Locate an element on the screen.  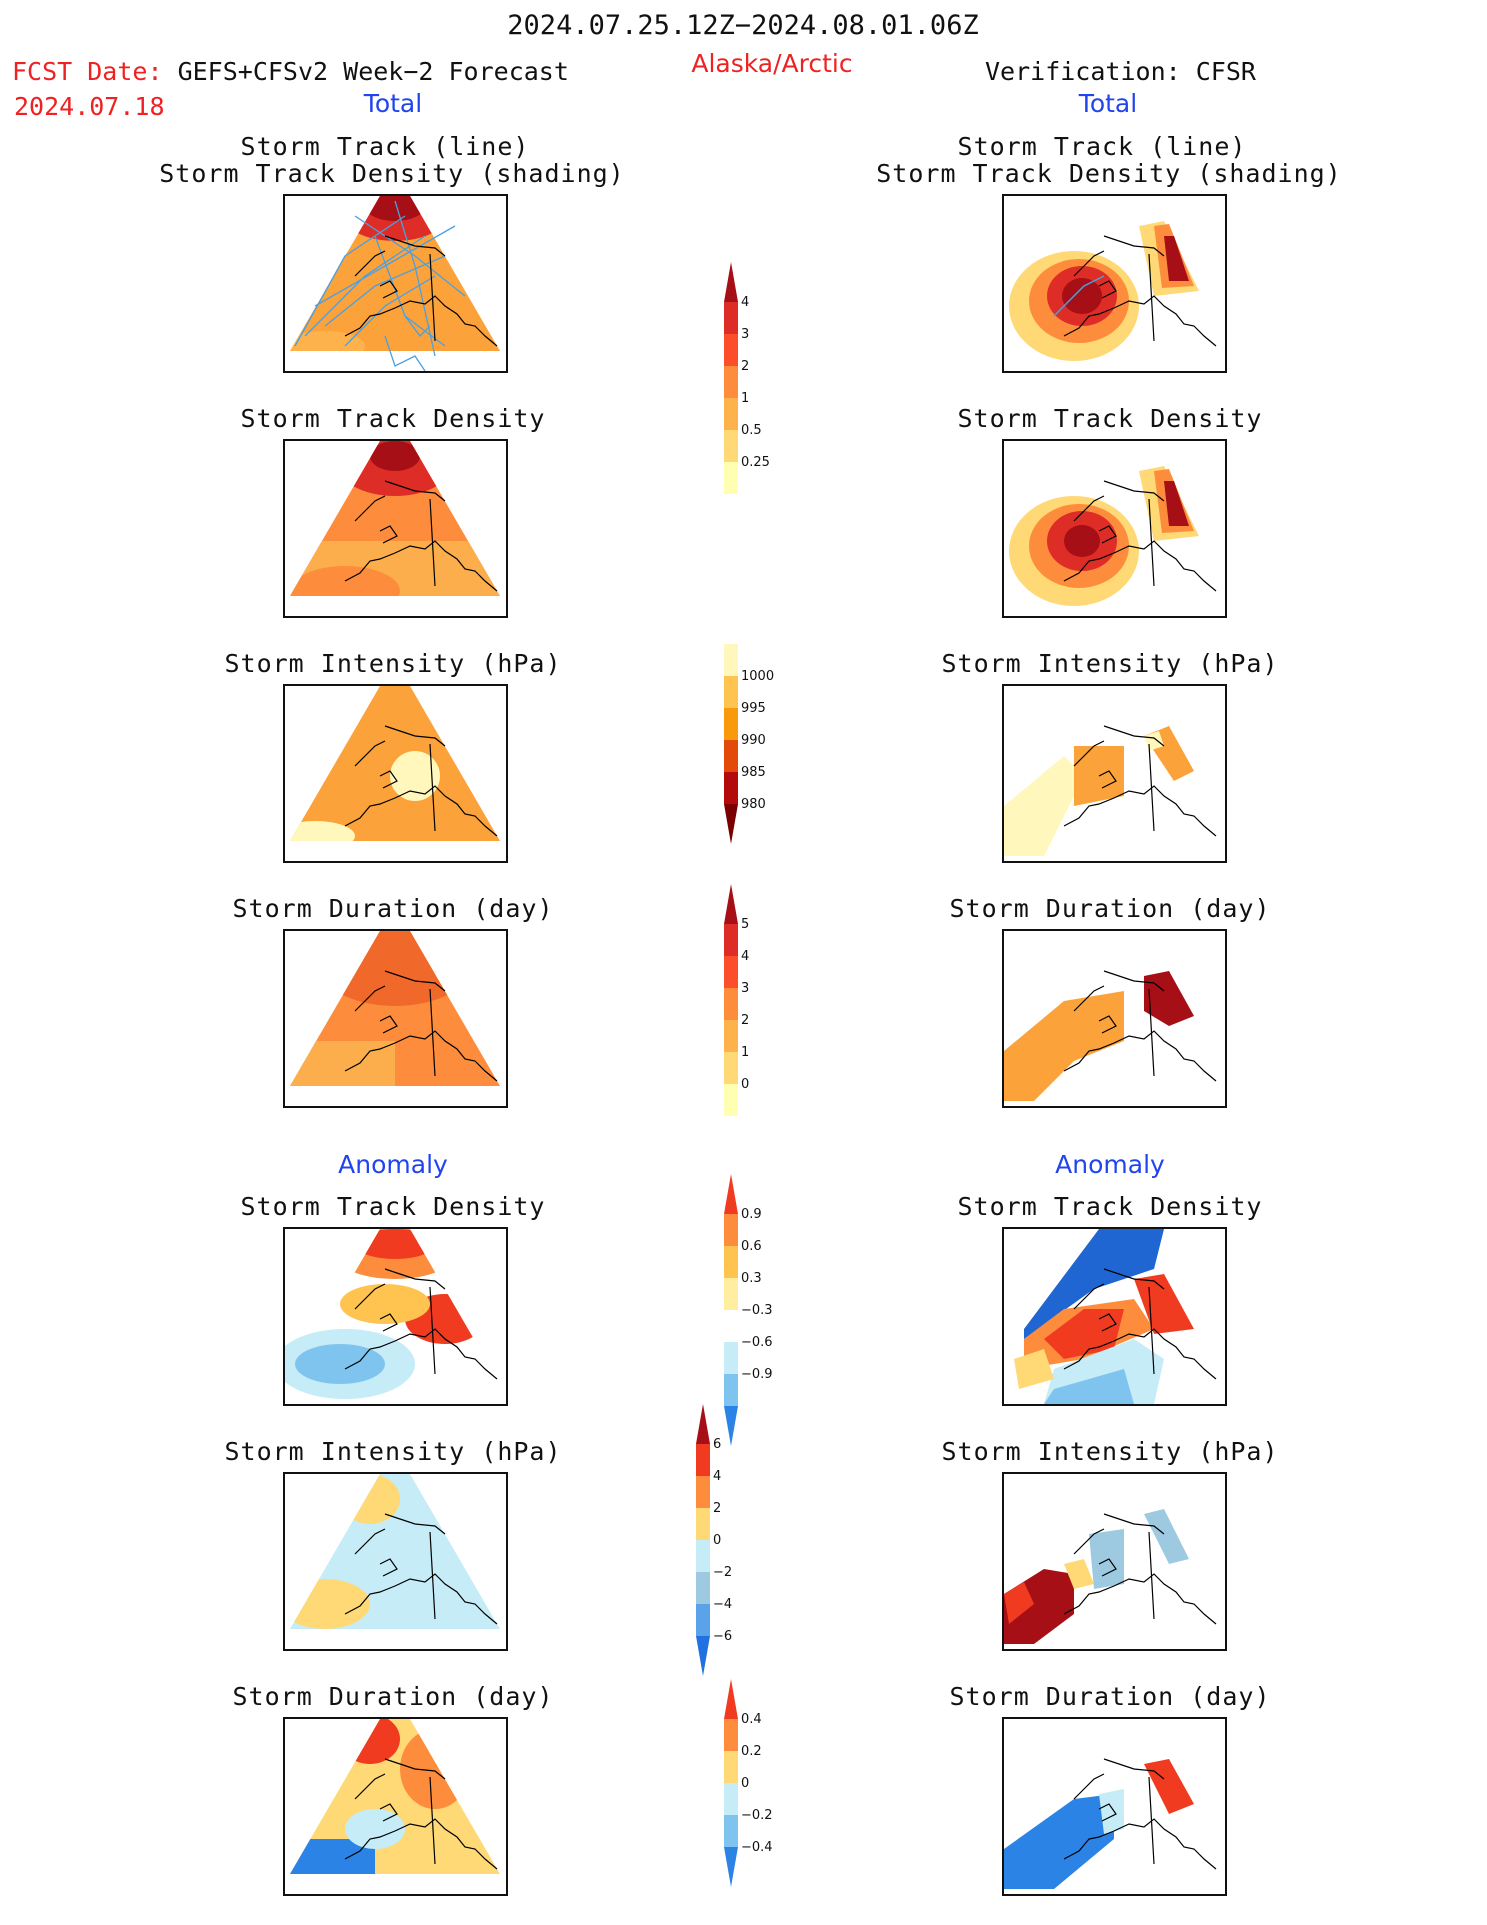
title-density-right: Storm Track Density is located at coordinates (1110, 418).